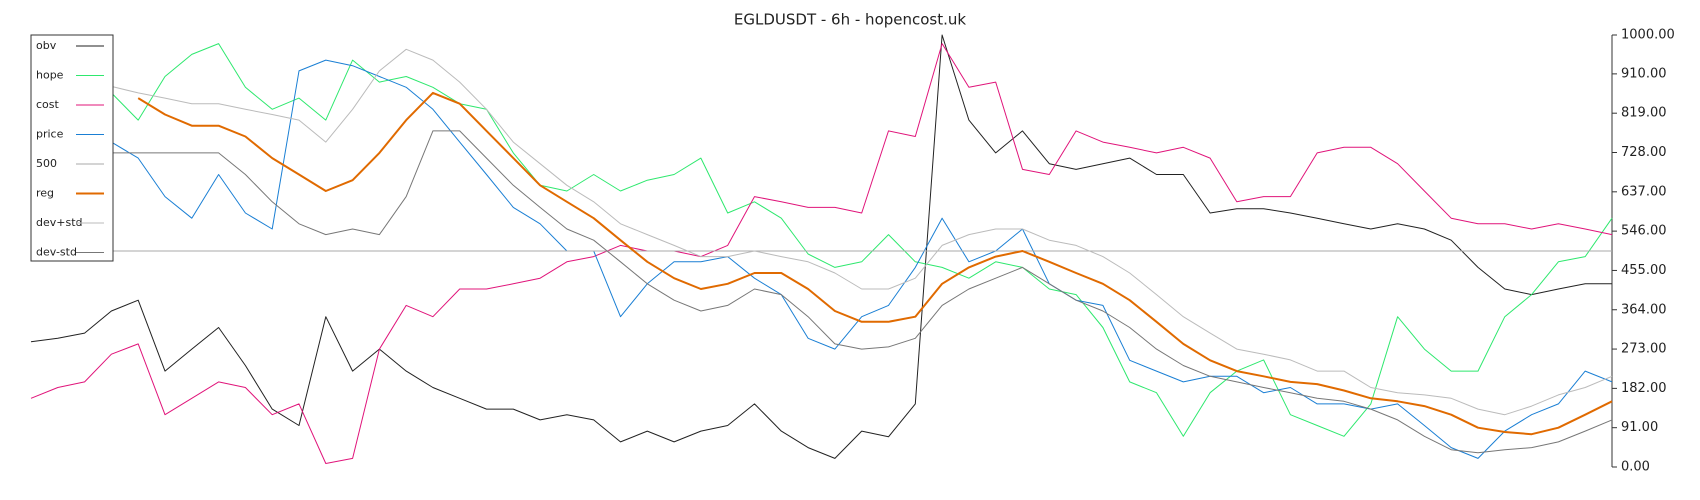 This screenshot has height=500, width=1700. Describe the element at coordinates (1644, 231) in the screenshot. I see `y-tick-label: 546.00` at that location.